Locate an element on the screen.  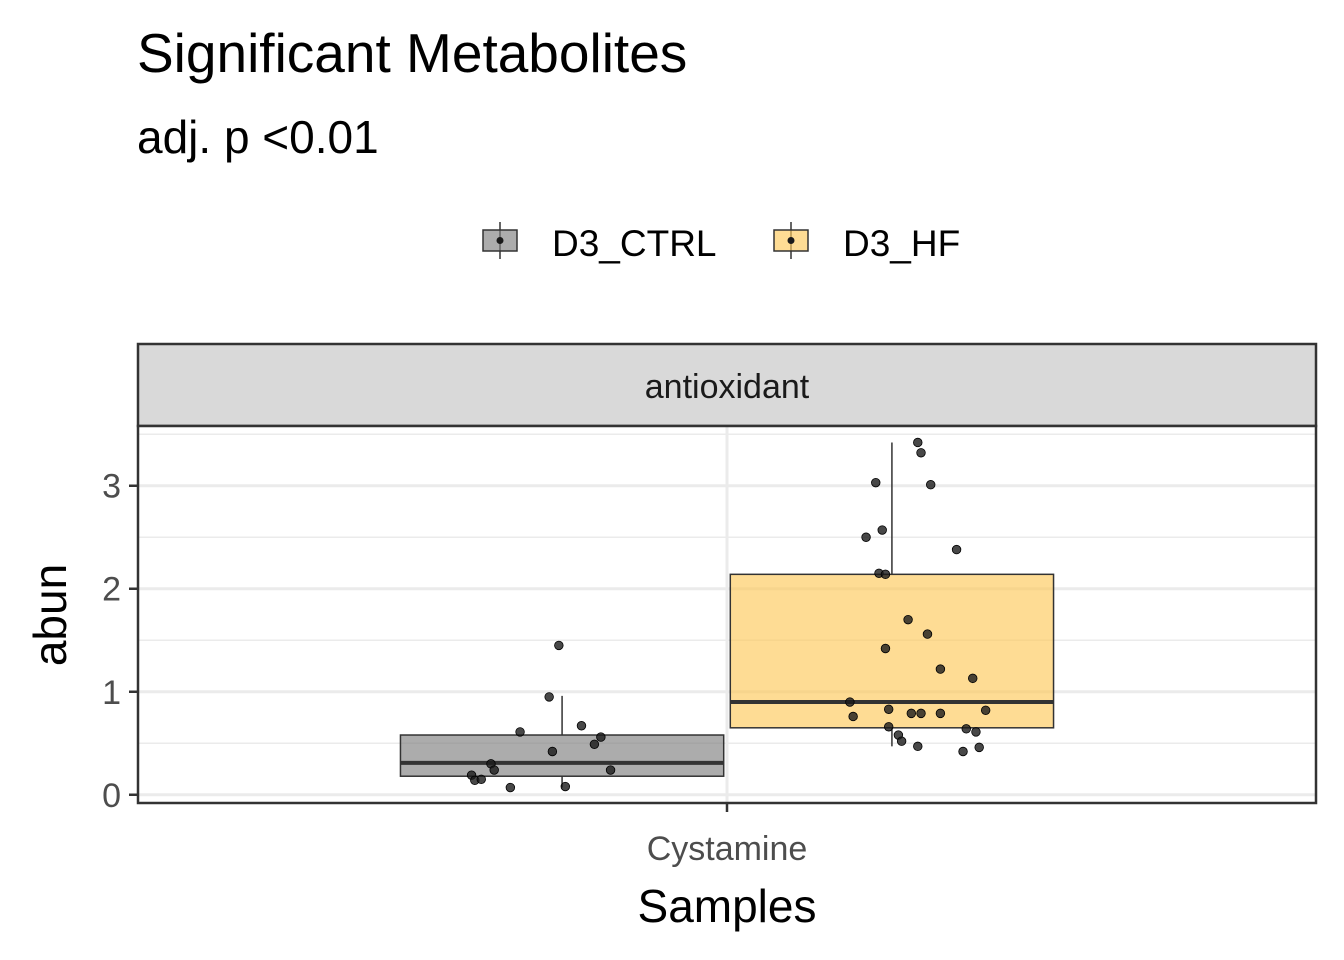
x-tick-label: Cystamine is located at coordinates (727, 849).